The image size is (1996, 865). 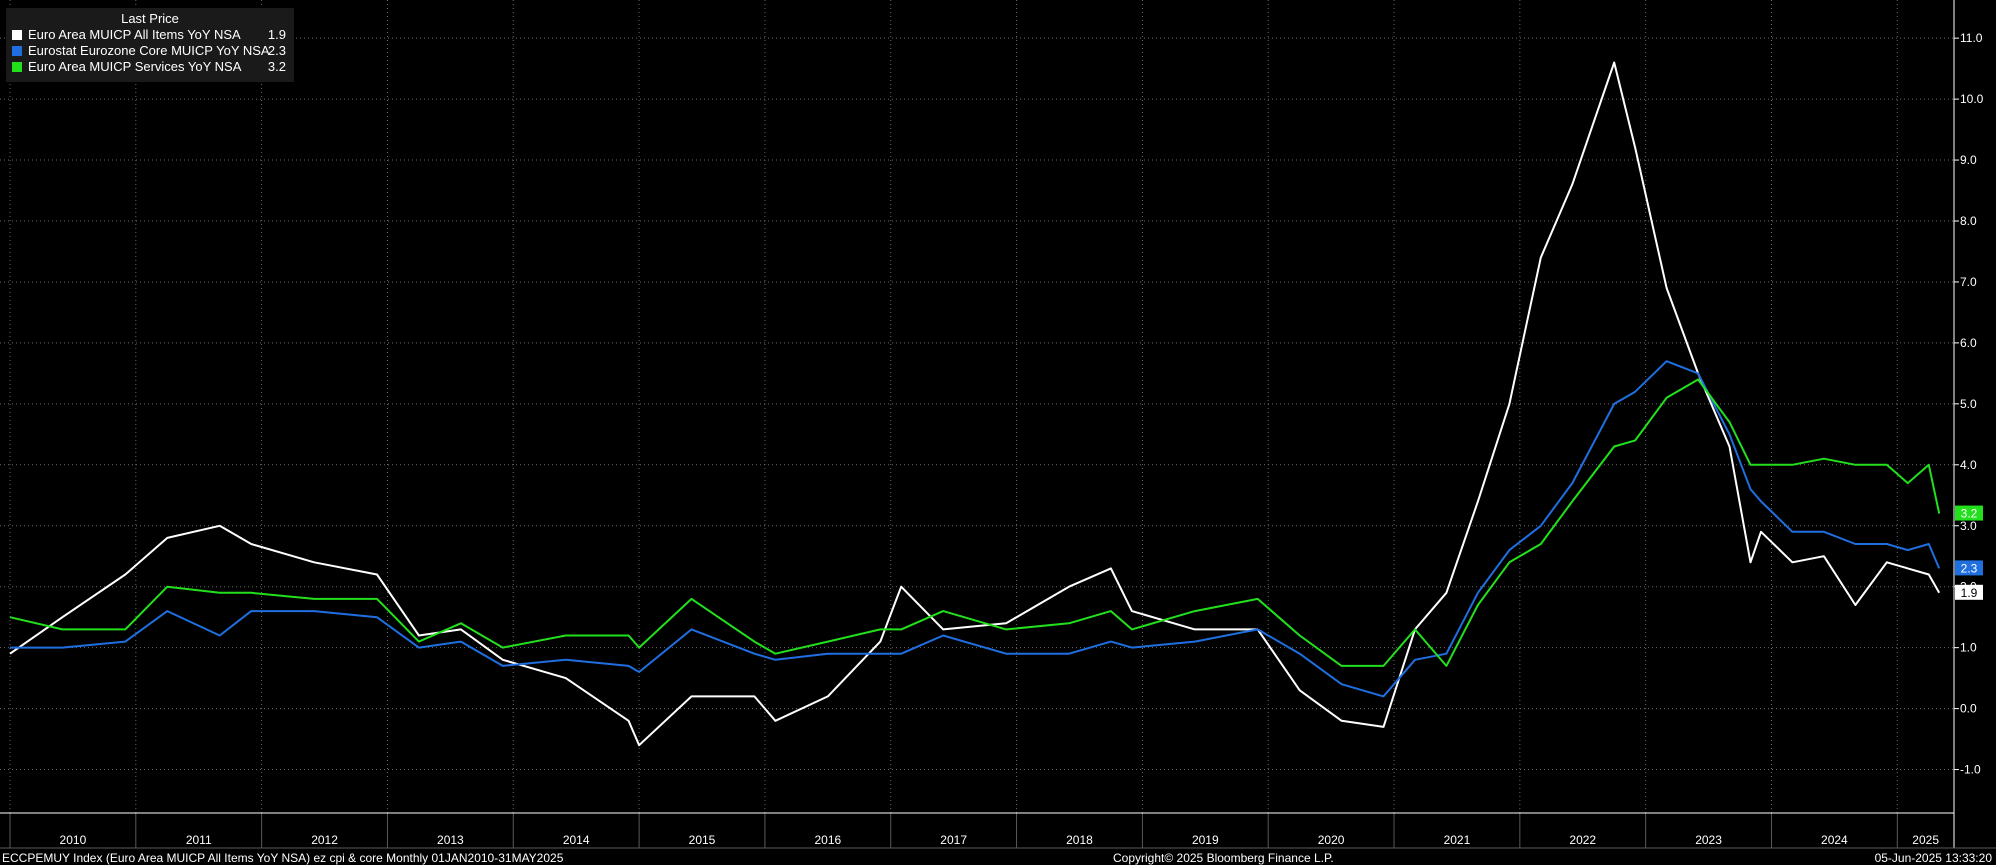 What do you see at coordinates (17, 51) in the screenshot?
I see `legend-swatch-core` at bounding box center [17, 51].